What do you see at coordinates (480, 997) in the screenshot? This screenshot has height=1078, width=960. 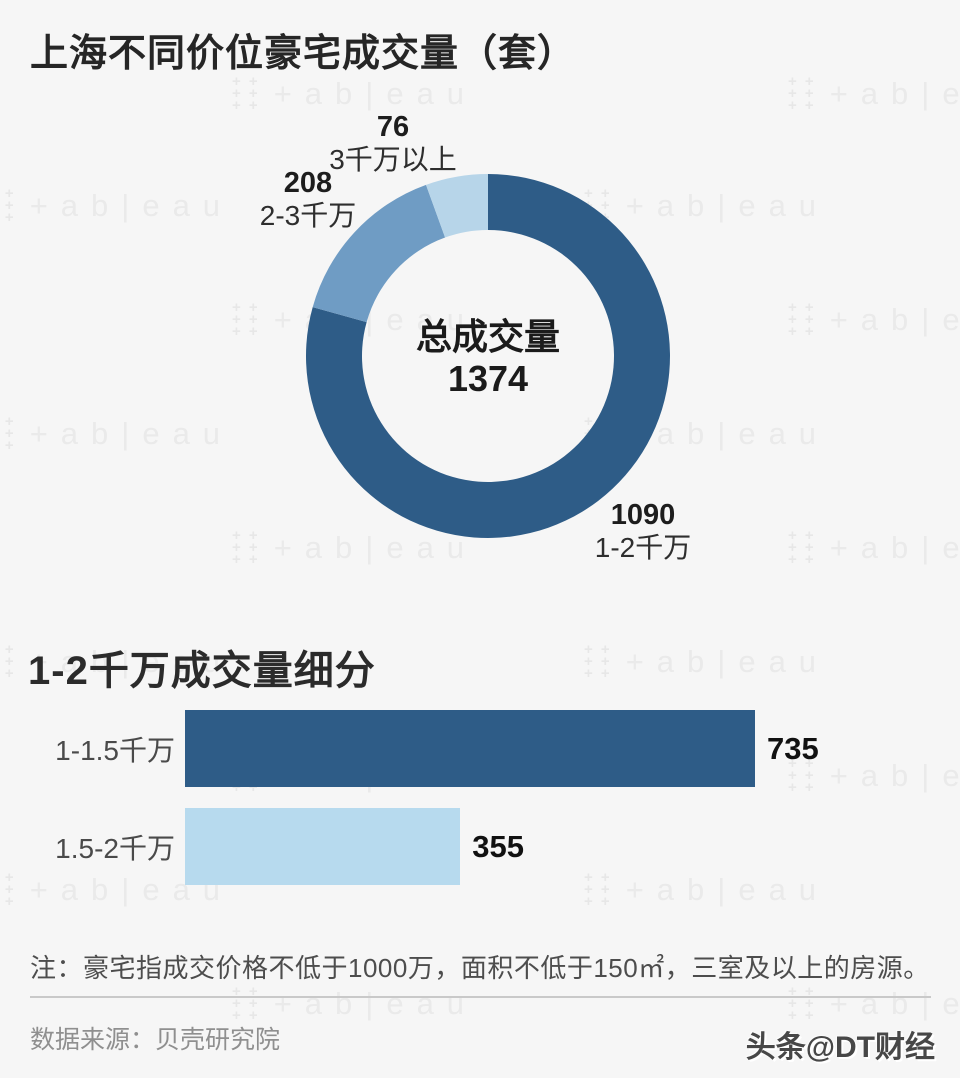 I see `footer-divider` at bounding box center [480, 997].